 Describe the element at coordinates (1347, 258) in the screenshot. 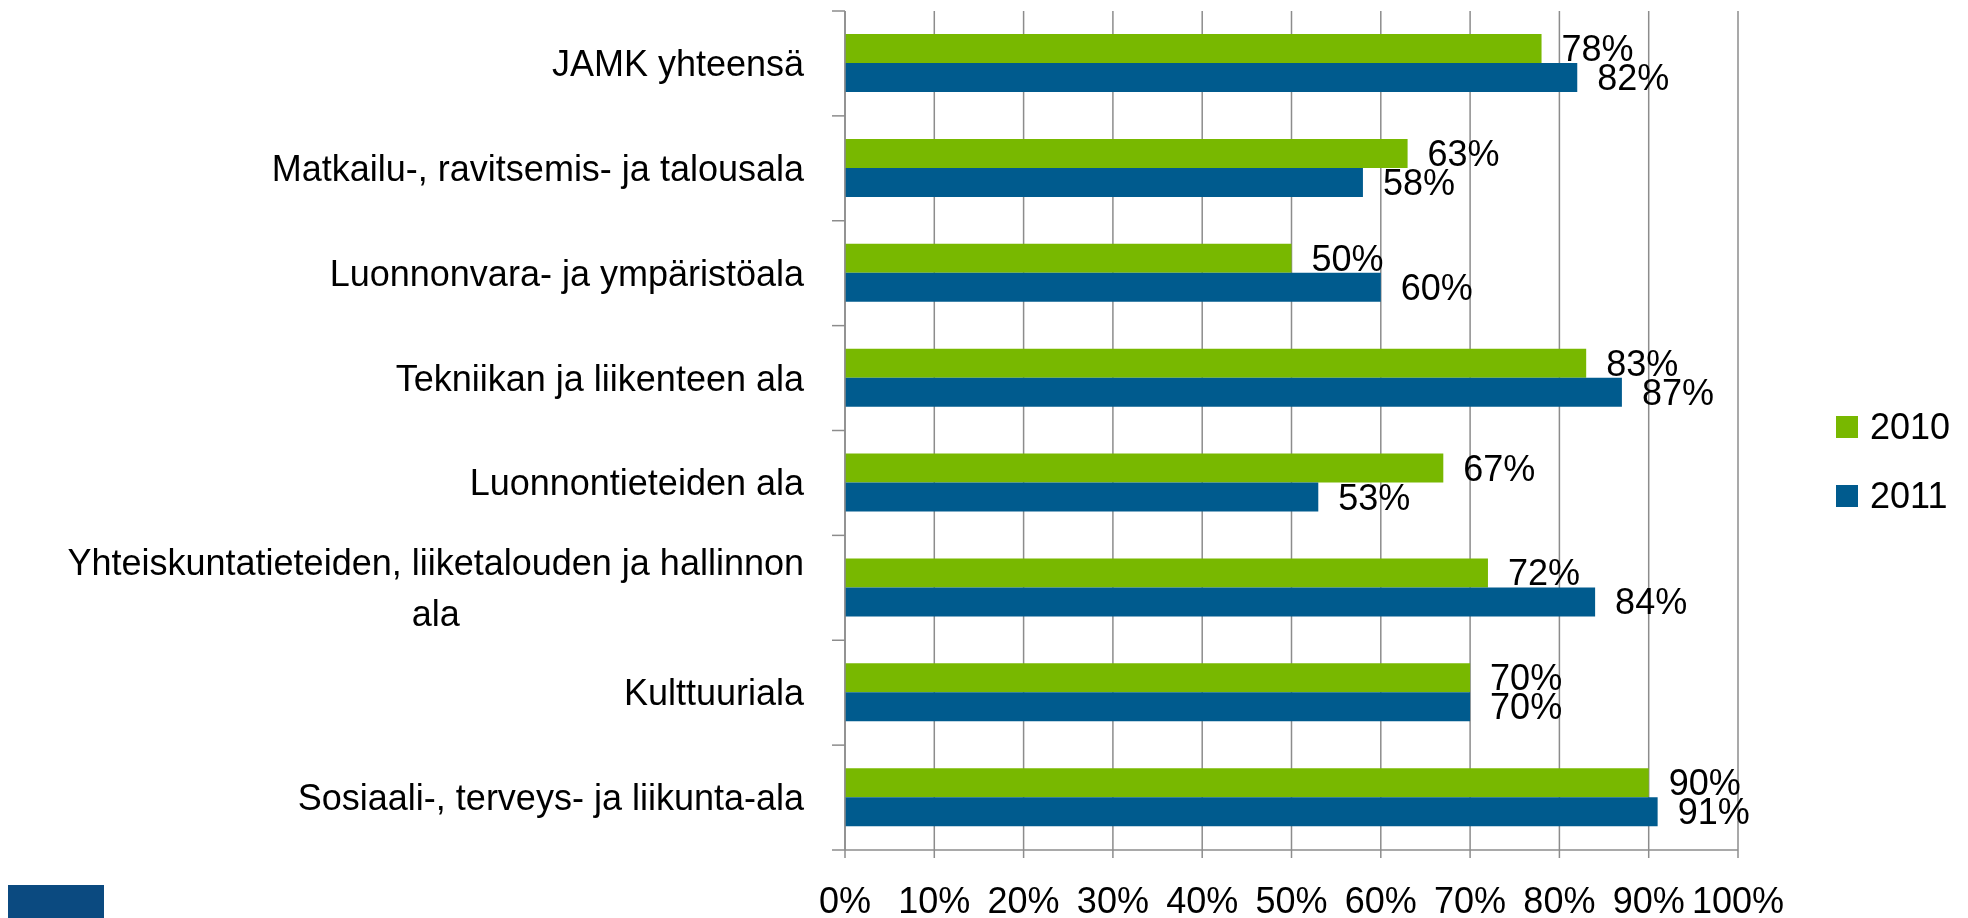

I see `data-label: 50%` at that location.